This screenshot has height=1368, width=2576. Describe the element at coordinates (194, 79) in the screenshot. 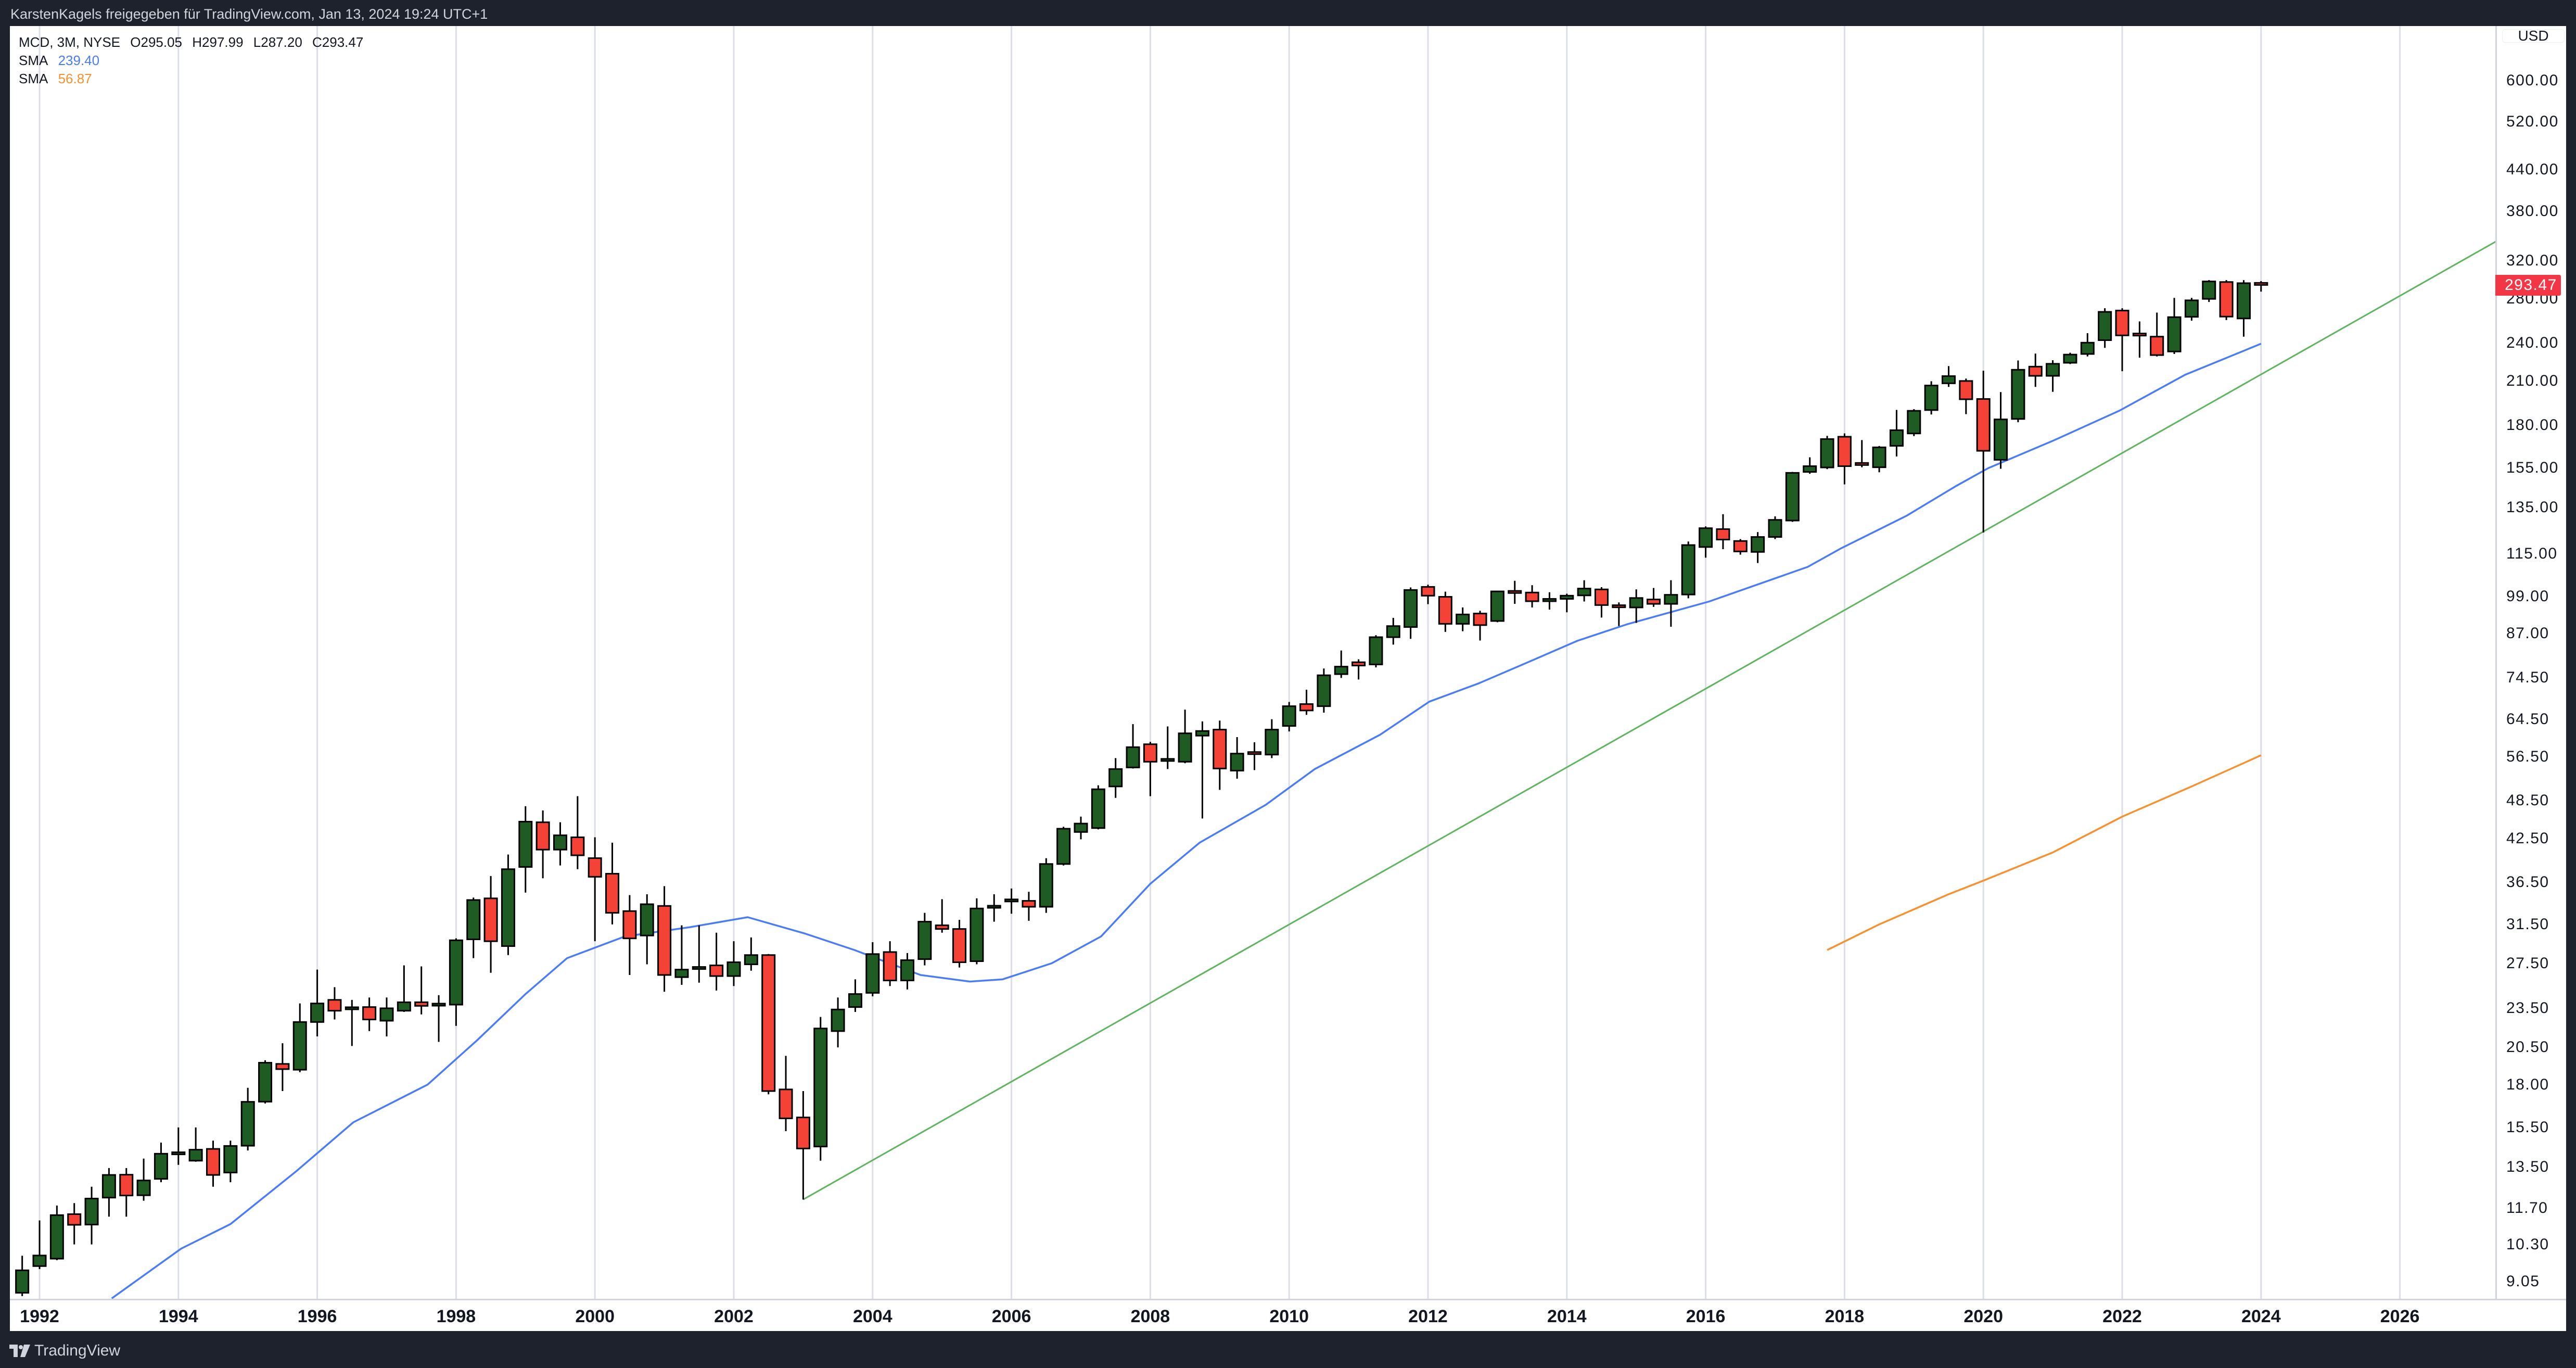

I see `legend-sma2-row: SMA 56.87` at that location.